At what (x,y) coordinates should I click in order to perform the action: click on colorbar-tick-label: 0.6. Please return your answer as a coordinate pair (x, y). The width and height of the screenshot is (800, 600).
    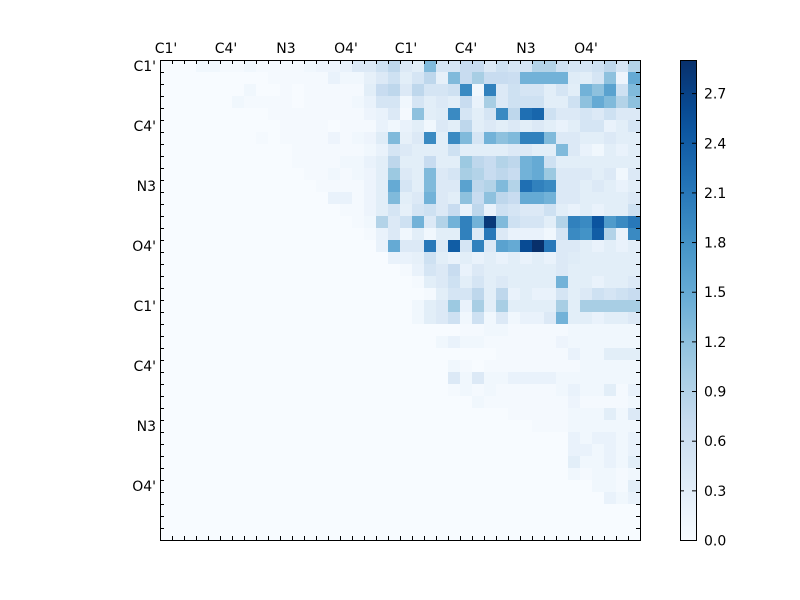
    Looking at the image, I should click on (715, 442).